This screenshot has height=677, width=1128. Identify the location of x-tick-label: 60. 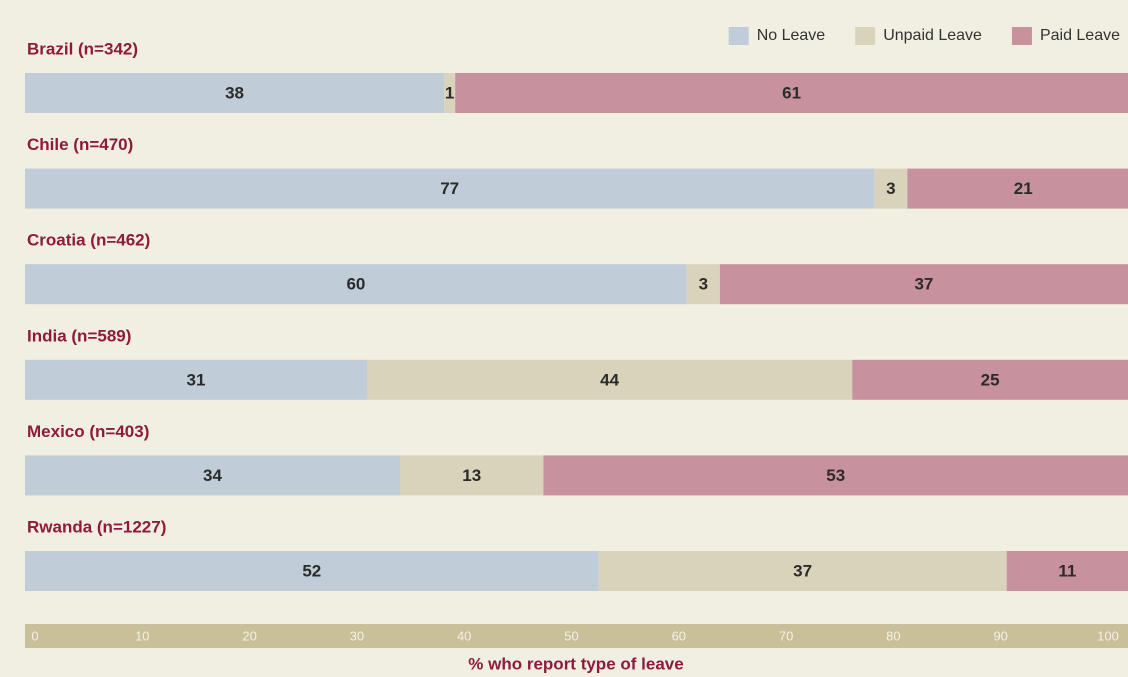
(679, 635).